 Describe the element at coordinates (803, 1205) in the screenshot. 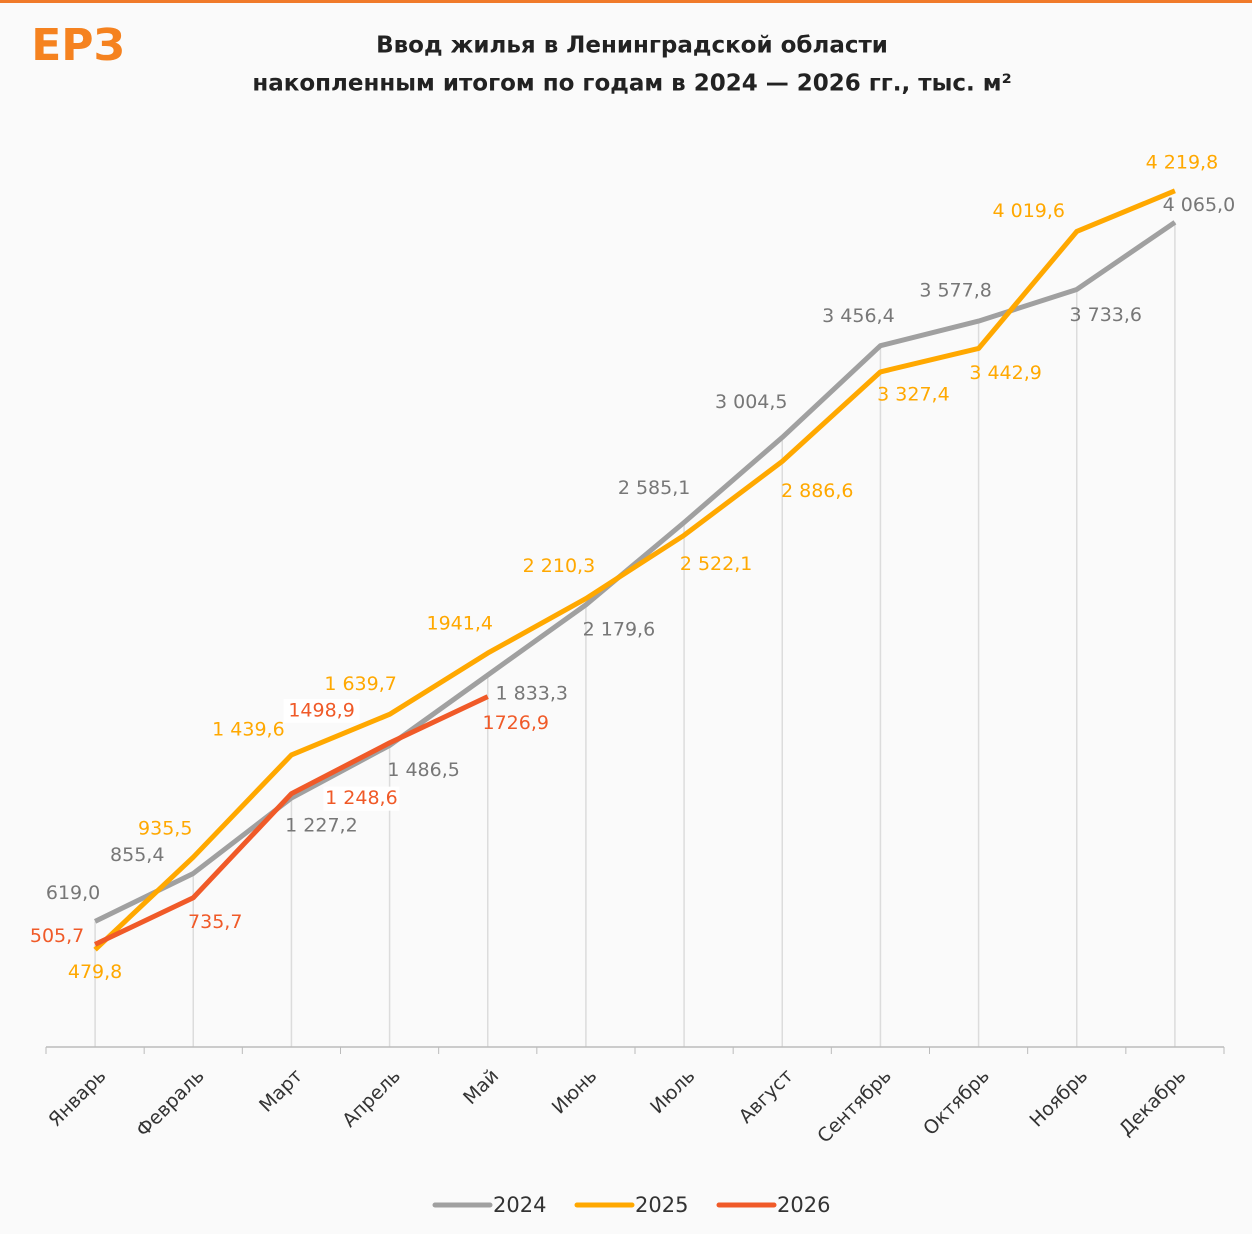

I see `legend-label: 2026` at that location.